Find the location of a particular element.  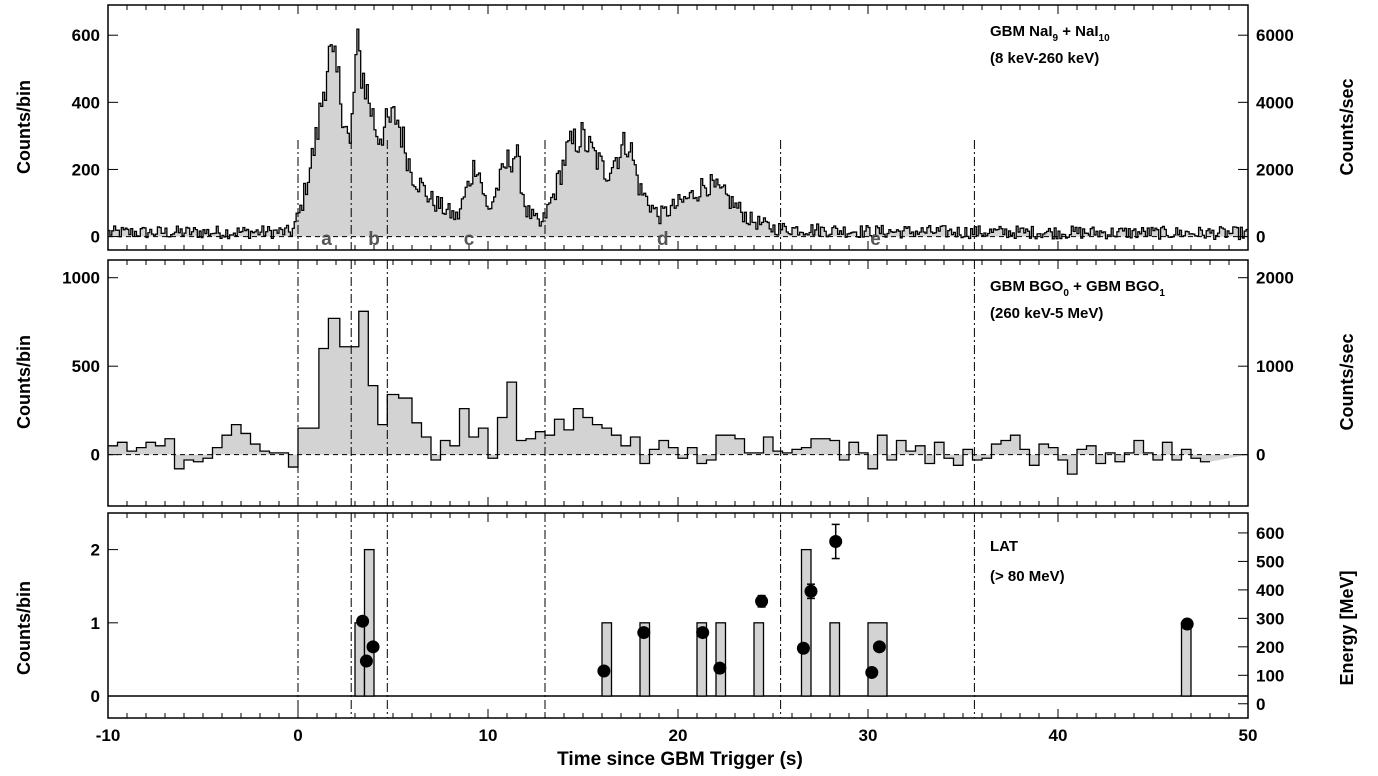

nai-right-y-tick-label: 4000 is located at coordinates (1275, 102).